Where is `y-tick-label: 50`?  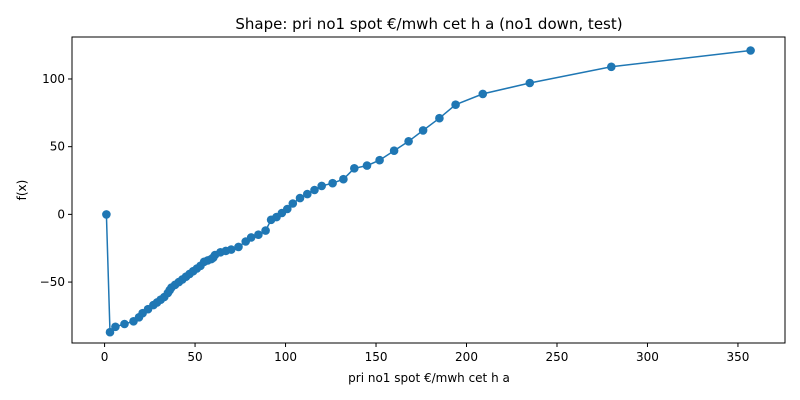
y-tick-label: 50 is located at coordinates (57, 147).